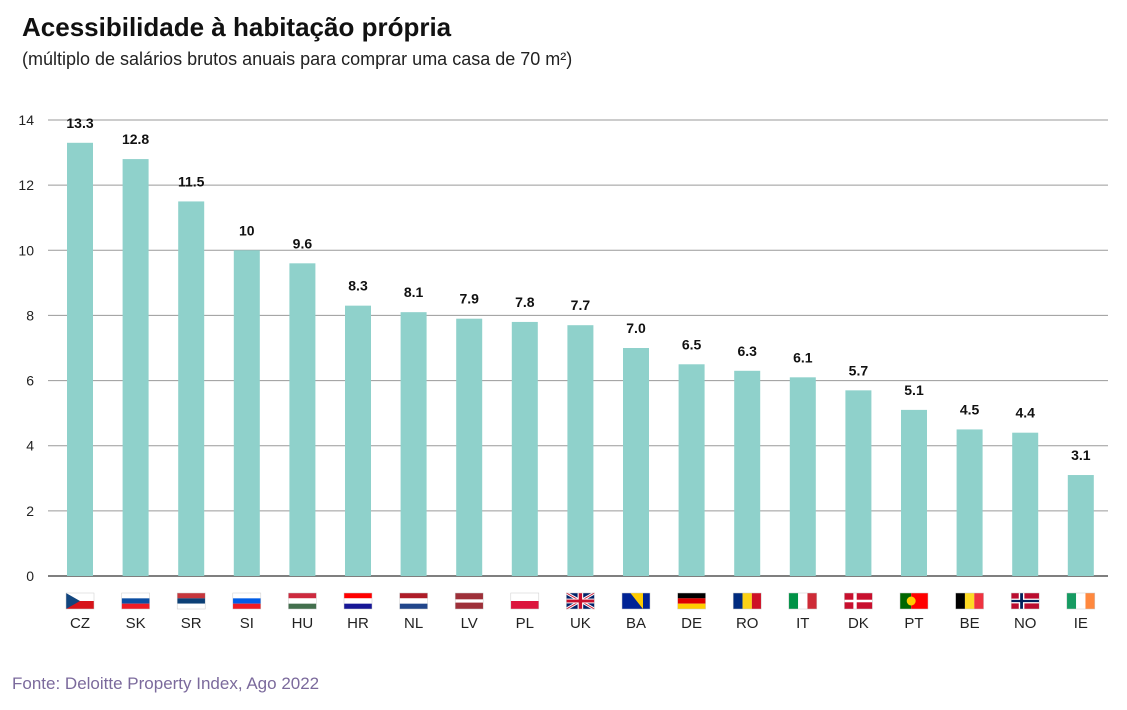  Describe the element at coordinates (859, 370) in the screenshot. I see `value-label: 5.7` at that location.